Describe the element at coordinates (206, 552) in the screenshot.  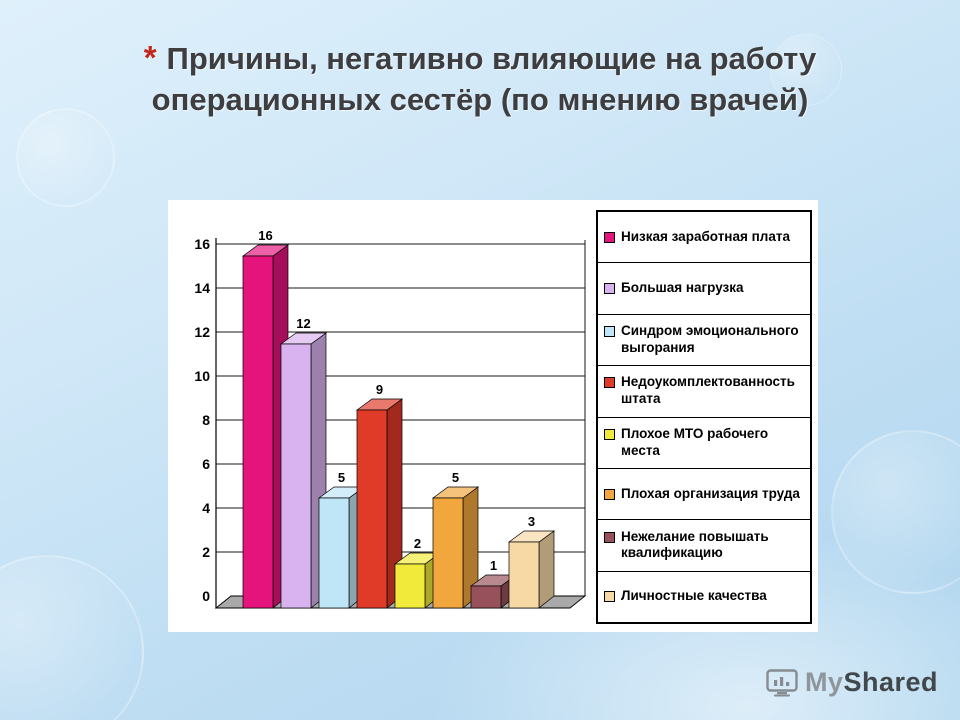
I see `y-tick-label: 2` at that location.